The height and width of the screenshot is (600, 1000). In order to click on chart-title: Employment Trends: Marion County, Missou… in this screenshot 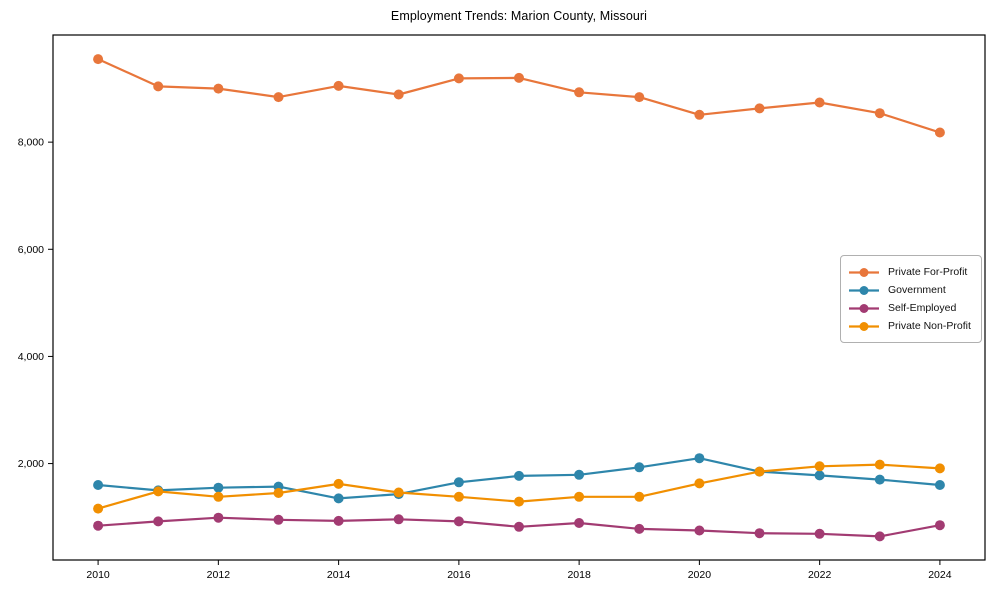, I will do `click(519, 16)`.